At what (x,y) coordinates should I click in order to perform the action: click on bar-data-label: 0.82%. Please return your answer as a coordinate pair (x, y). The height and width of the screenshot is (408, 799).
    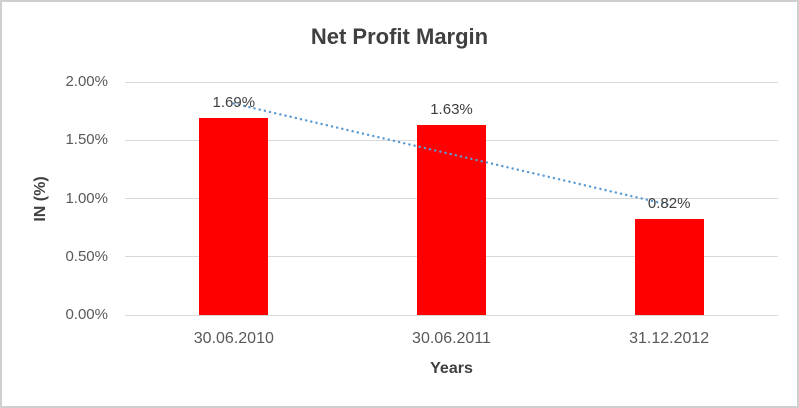
    Looking at the image, I should click on (669, 204).